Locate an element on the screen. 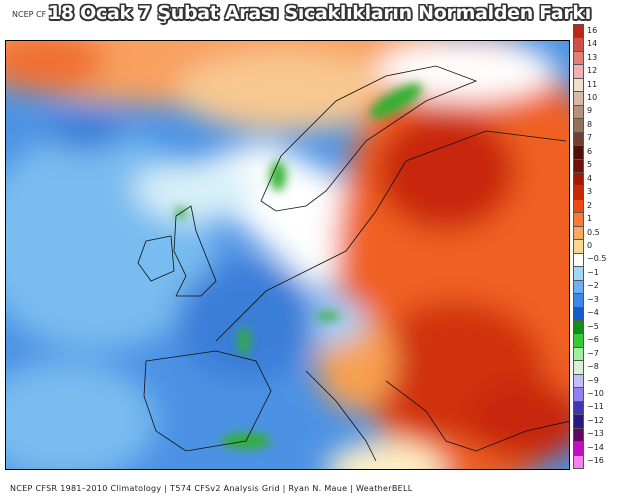  legend-label: −16 is located at coordinates (595, 461).